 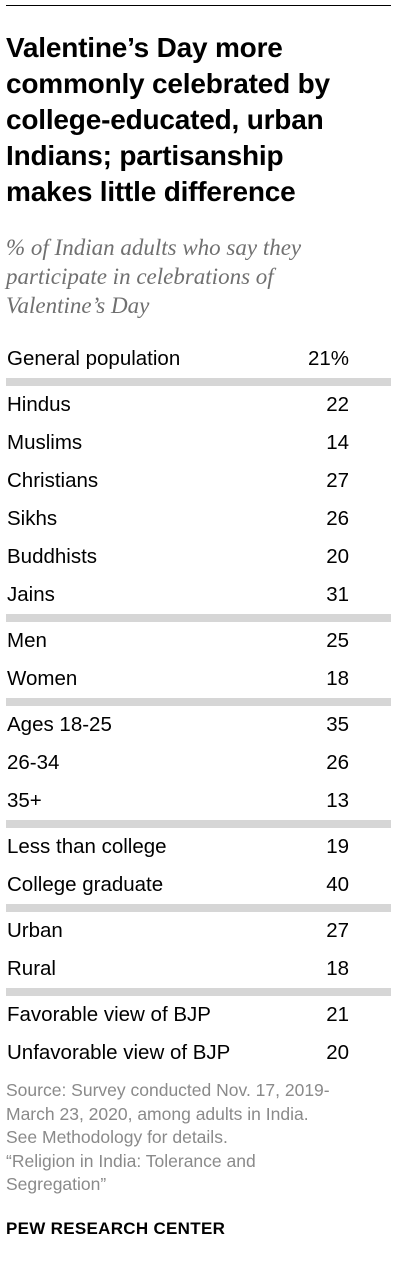 I want to click on row-value: 35, so click(x=337, y=724).